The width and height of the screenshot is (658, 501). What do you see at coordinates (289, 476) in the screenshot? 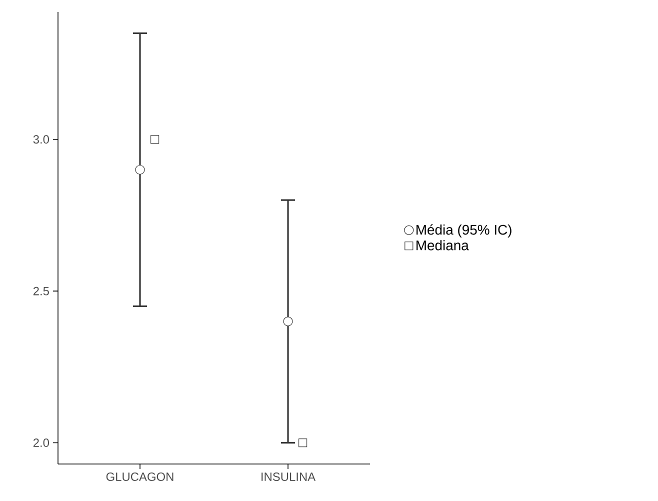
I see `x-tick-label: INSULINA` at bounding box center [289, 476].